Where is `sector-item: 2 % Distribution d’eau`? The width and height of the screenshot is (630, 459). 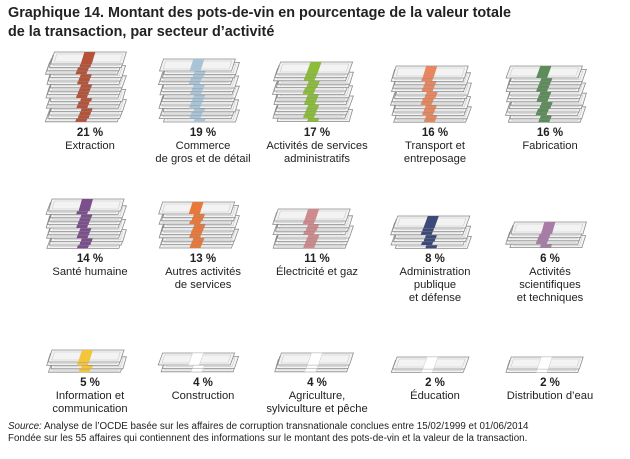
sector-item: 2 % Distribution d’eau is located at coordinates (550, 379).